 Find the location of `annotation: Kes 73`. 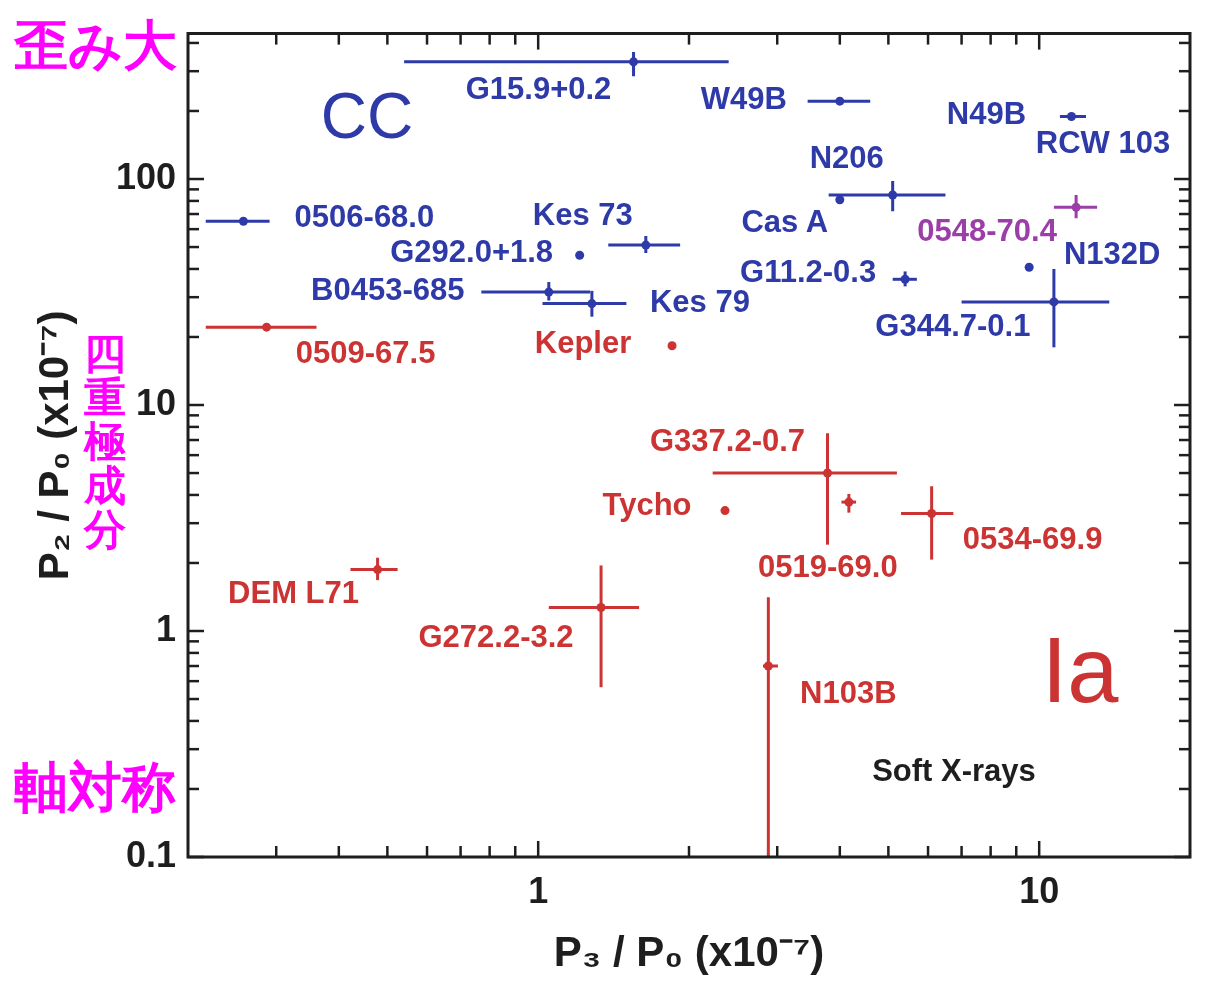

annotation: Kes 73 is located at coordinates (582, 214).